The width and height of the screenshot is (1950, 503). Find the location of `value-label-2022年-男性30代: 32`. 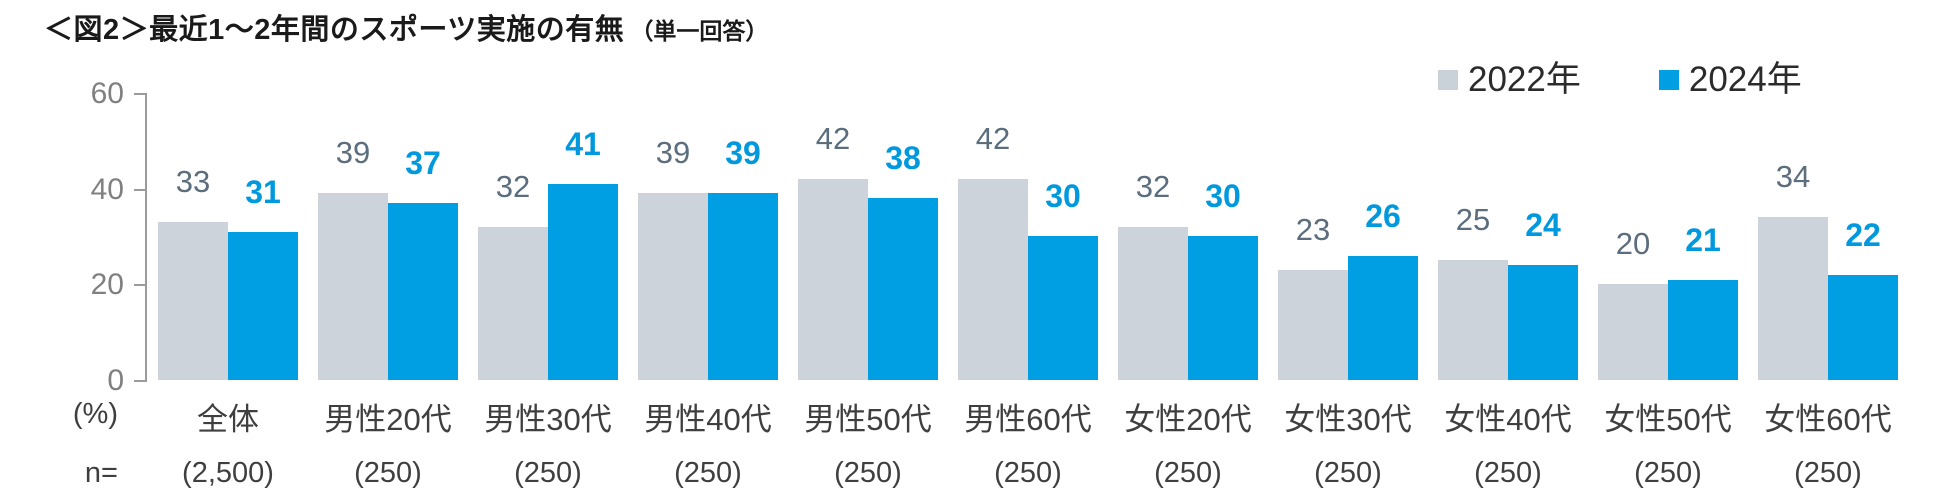

value-label-2022年-男性30代: 32 is located at coordinates (513, 186).